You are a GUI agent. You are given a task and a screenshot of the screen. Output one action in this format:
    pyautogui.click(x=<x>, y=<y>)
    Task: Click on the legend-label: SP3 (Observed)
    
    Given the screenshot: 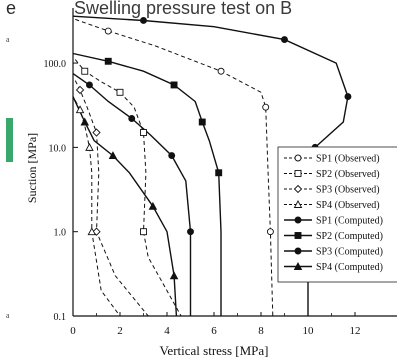 What is the action you would take?
    pyautogui.click(x=348, y=190)
    